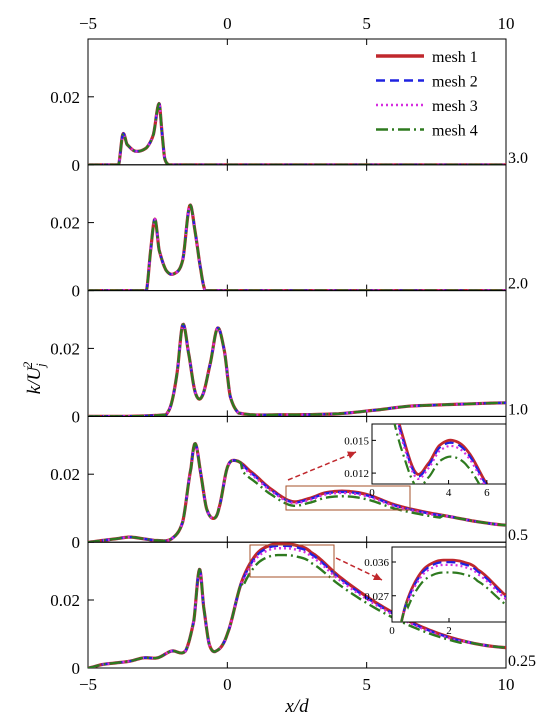 This screenshot has width=550, height=721. What do you see at coordinates (366, 684) in the screenshot?
I see `x-tick-label-bottom: 5` at bounding box center [366, 684].